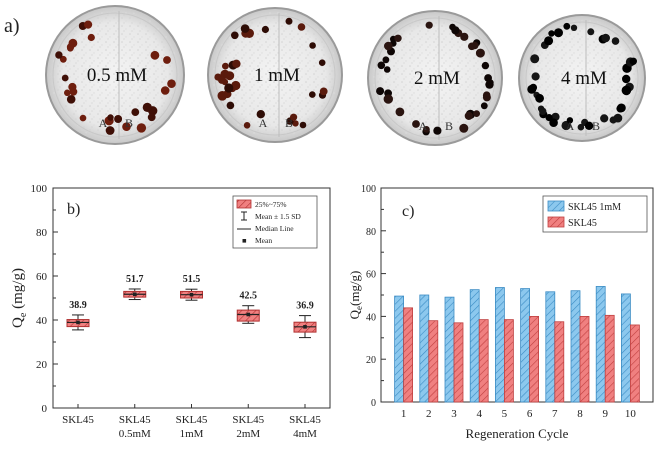 This screenshot has height=449, width=661. Describe the element at coordinates (135, 279) in the screenshot. I see `mean-value-label: 51.7` at that location.